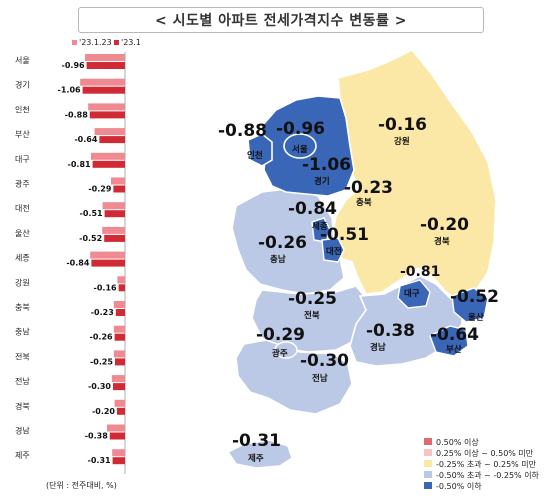 This screenshot has height=504, width=560. Describe the element at coordinates (309, 319) in the screenshot. I see `region-shape-jeonbuk` at that location.